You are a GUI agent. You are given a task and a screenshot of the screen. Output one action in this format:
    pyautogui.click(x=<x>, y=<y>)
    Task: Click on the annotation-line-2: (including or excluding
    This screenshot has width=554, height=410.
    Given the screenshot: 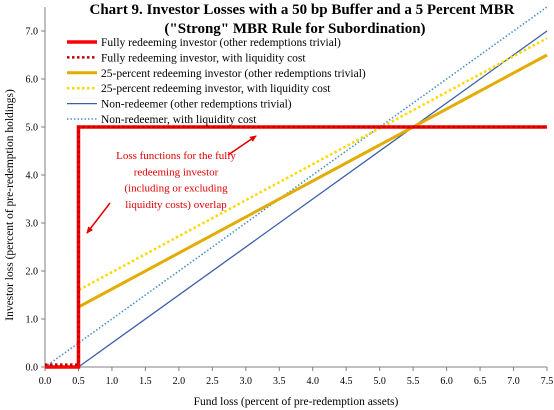 What is the action you would take?
    pyautogui.click(x=176, y=189)
    